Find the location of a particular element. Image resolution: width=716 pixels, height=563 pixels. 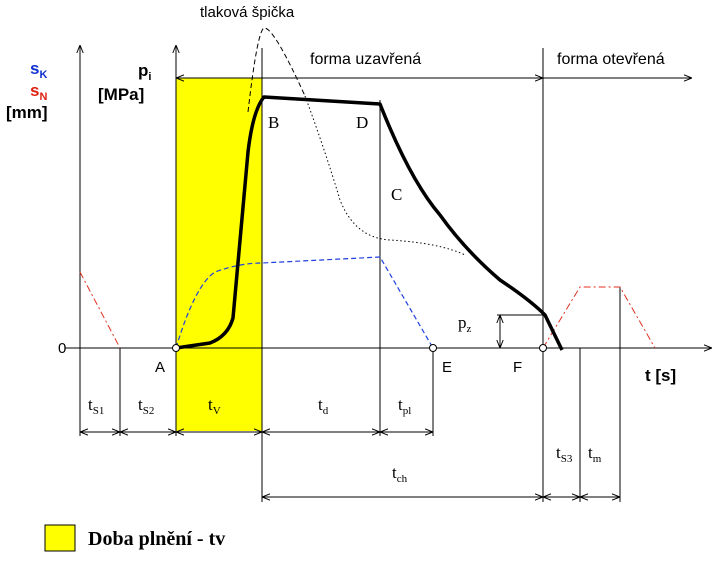

interval: tpl is located at coordinates (404, 406).